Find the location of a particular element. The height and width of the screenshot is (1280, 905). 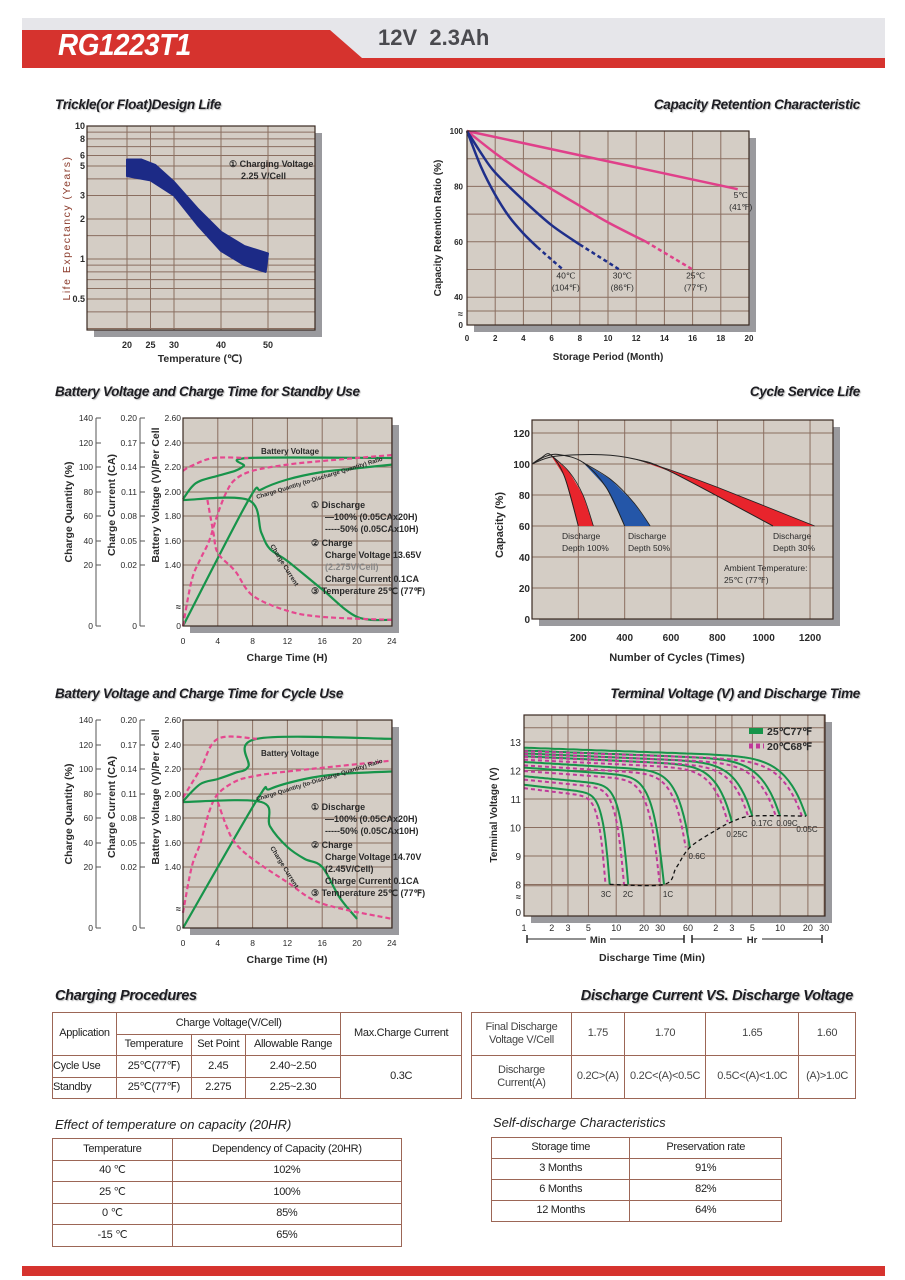

y-tick-label: 0.02 is located at coordinates (128, 565).